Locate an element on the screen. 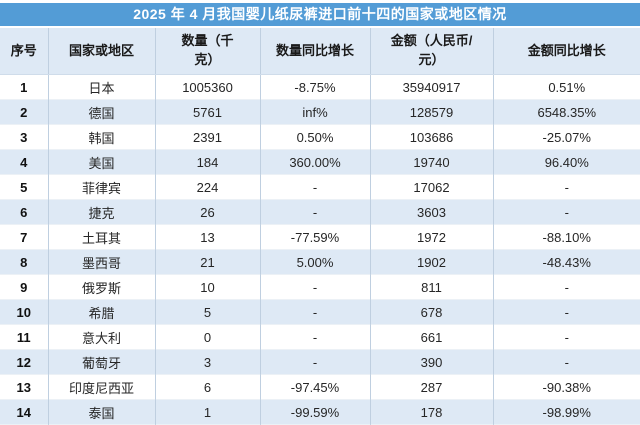 The width and height of the screenshot is (640, 425). cell-amount_rmb: 811 is located at coordinates (432, 287).